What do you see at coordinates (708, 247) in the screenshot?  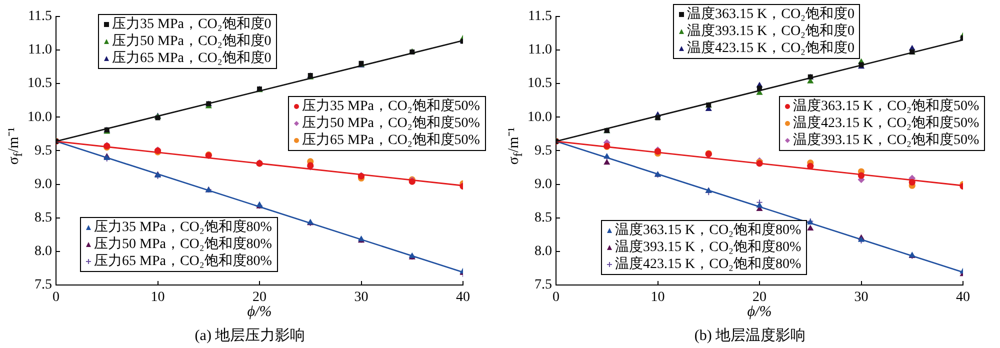 I see `legend-label: 温度393.15 K，CO₂饱和度80%` at bounding box center [708, 247].